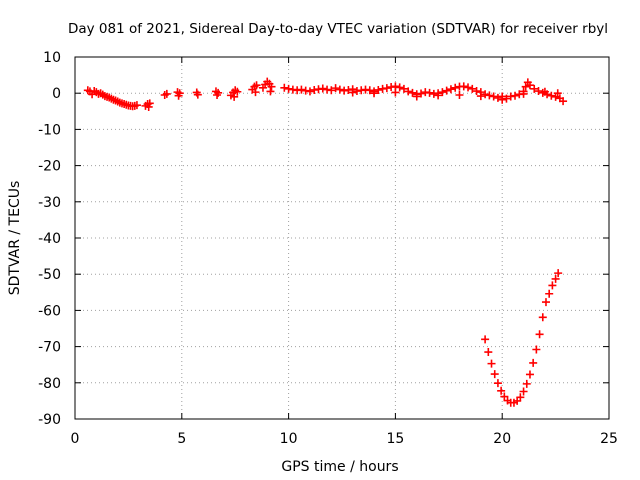 Image resolution: width=640 pixels, height=480 pixels. What do you see at coordinates (289, 439) in the screenshot?
I see `x-tick-label: 10` at bounding box center [289, 439].